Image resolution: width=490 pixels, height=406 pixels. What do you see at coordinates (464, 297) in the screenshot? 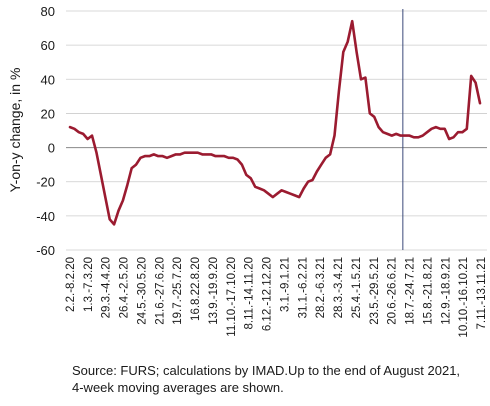
I see `x-tick-label: 10.10.-16.10.21` at bounding box center [464, 297].